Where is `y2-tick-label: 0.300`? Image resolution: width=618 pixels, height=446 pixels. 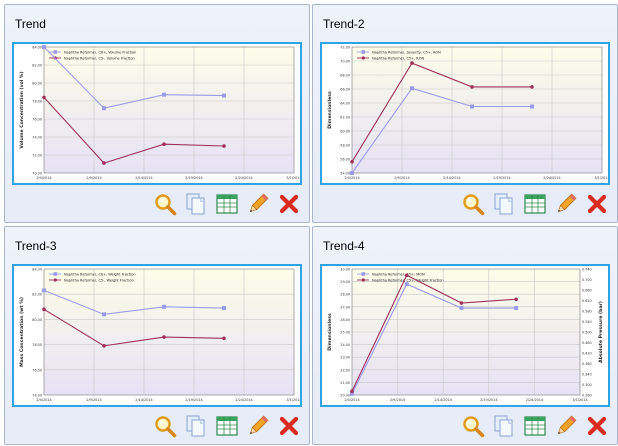 y2-tick-label: 0.300 is located at coordinates (587, 385).